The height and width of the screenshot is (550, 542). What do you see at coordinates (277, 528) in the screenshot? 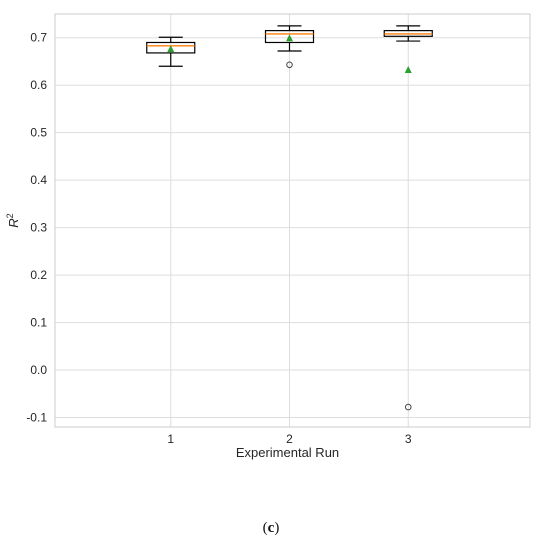
I see `panel-label-close: )` at bounding box center [277, 528].